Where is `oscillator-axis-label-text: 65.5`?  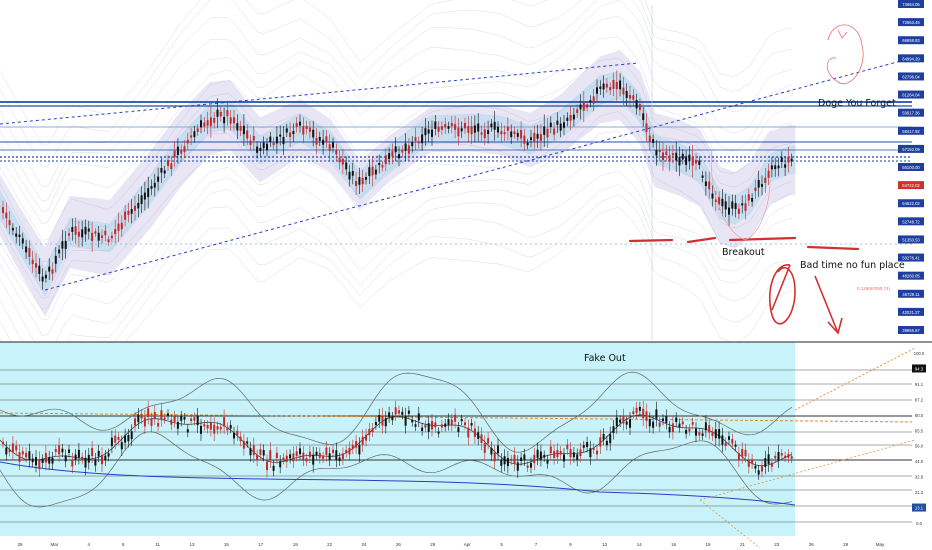 oscillator-axis-label-text: 65.5 is located at coordinates (919, 430).